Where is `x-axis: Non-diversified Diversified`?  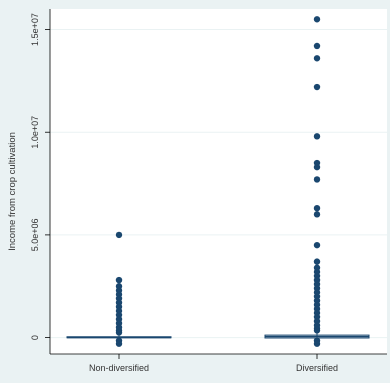
x-axis: Non-diversified Diversified is located at coordinates (218, 363).